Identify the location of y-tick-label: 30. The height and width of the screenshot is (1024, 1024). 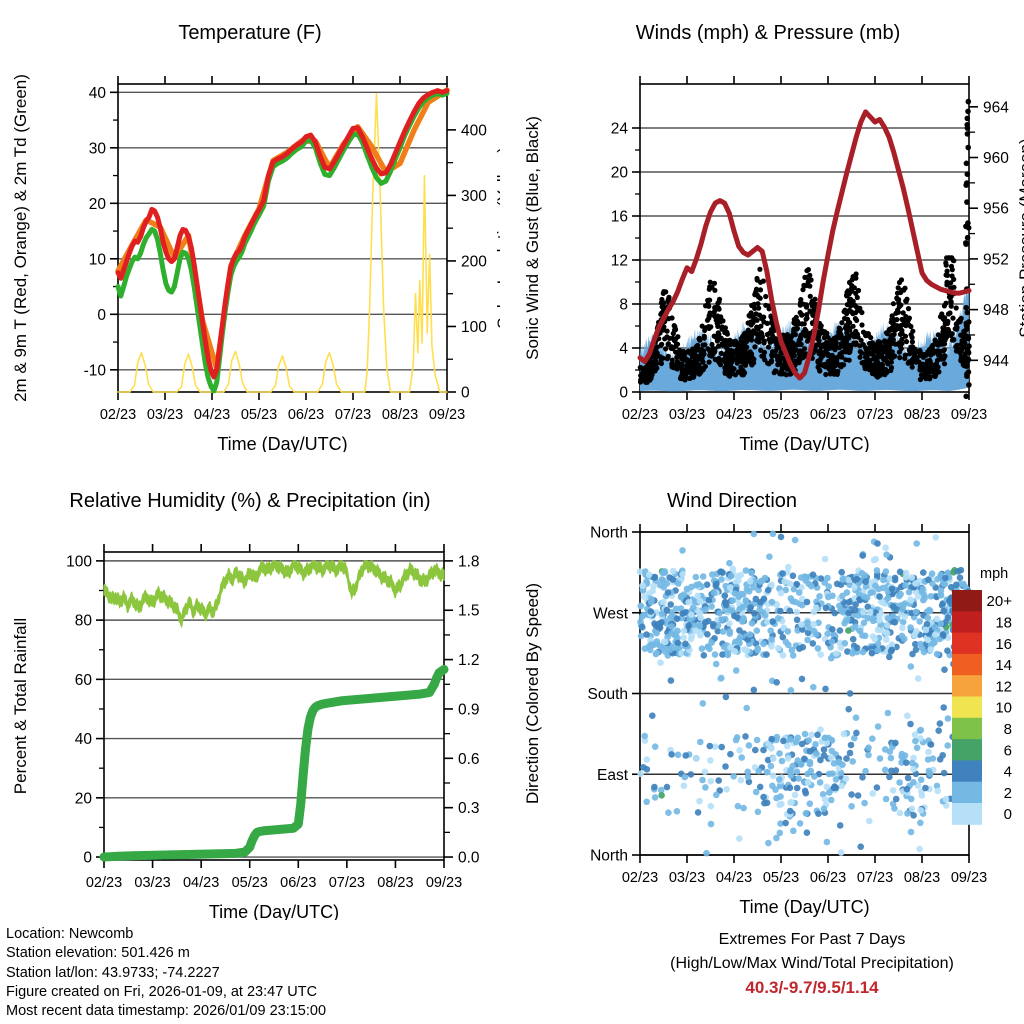
(98, 148).